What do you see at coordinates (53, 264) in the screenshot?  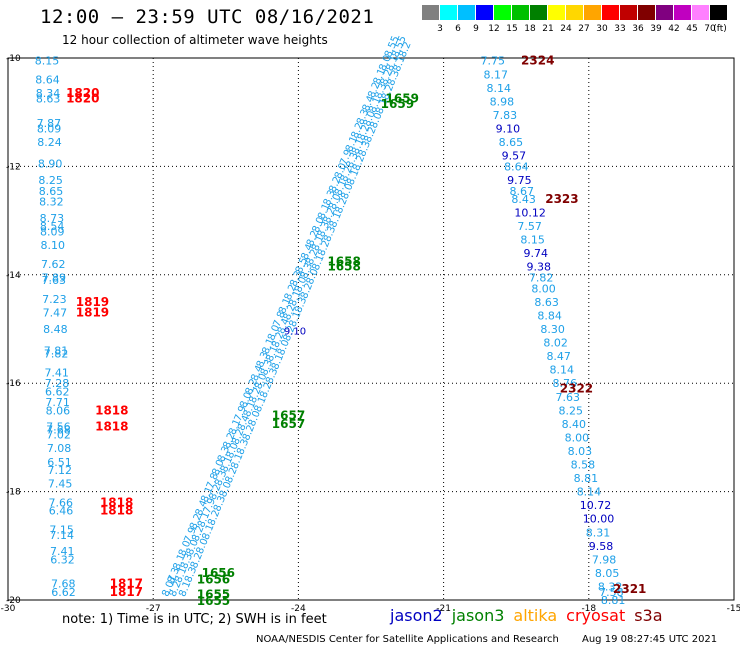 I see `wave-height-value: 7.62` at bounding box center [53, 264].